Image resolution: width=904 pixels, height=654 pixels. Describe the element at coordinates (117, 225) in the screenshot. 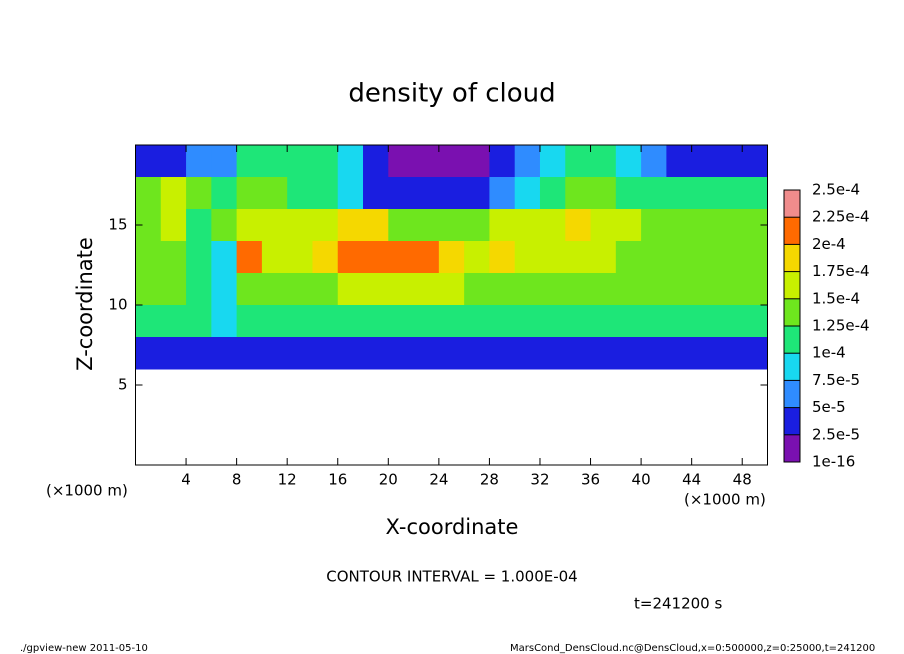

I see `y-tick-label: 15` at that location.